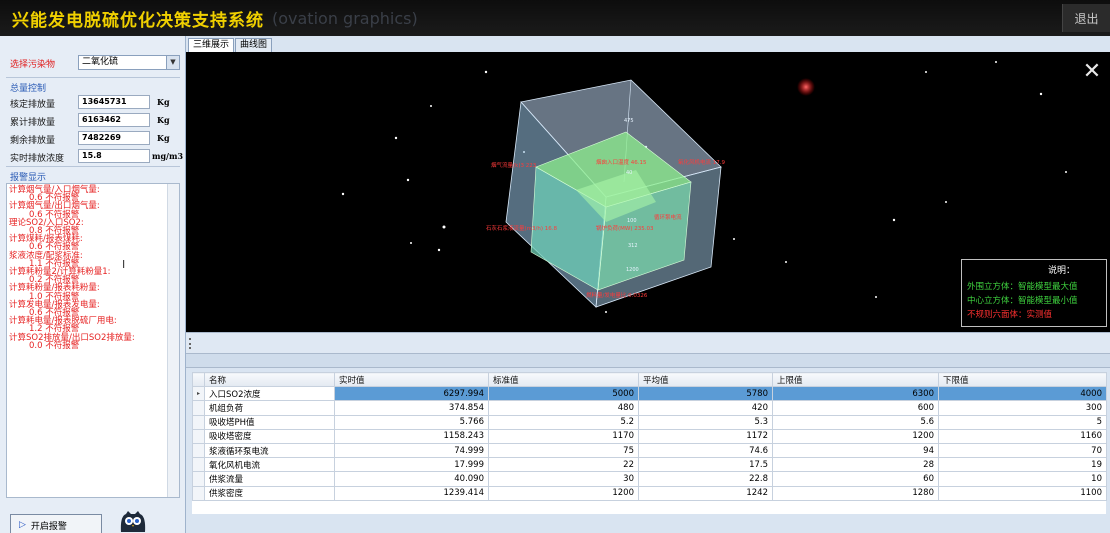 Image resolution: width=1110 pixels, height=533 pixels. Describe the element at coordinates (345, 18) in the screenshot. I see `app-subtitle: (ovation graphics)` at that location.